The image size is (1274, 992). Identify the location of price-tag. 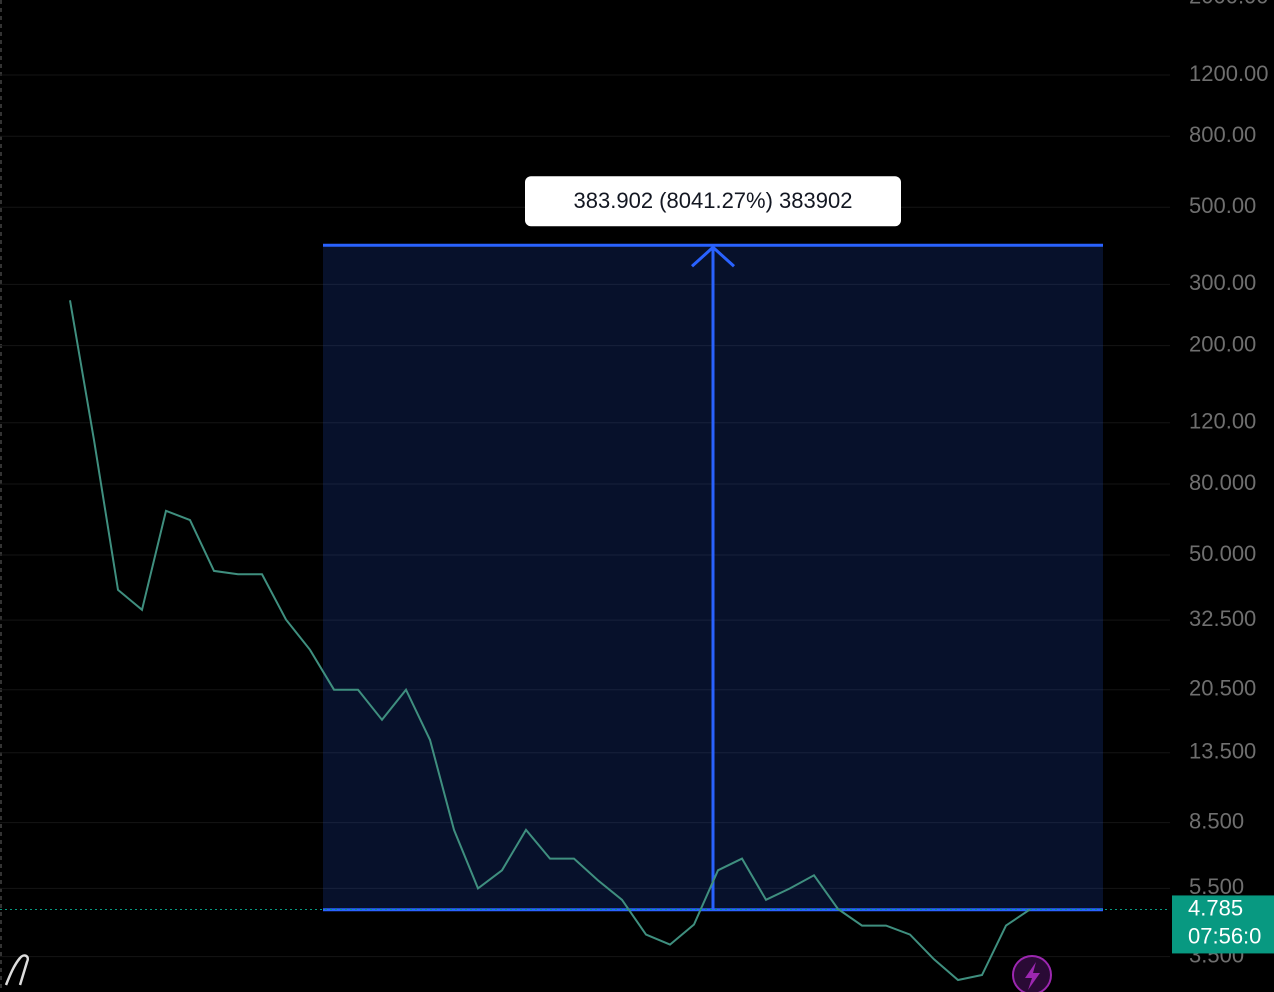
(1223, 924).